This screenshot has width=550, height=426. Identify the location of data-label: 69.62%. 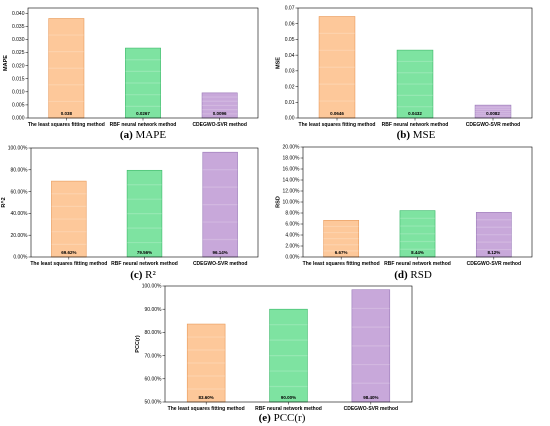
(68, 252).